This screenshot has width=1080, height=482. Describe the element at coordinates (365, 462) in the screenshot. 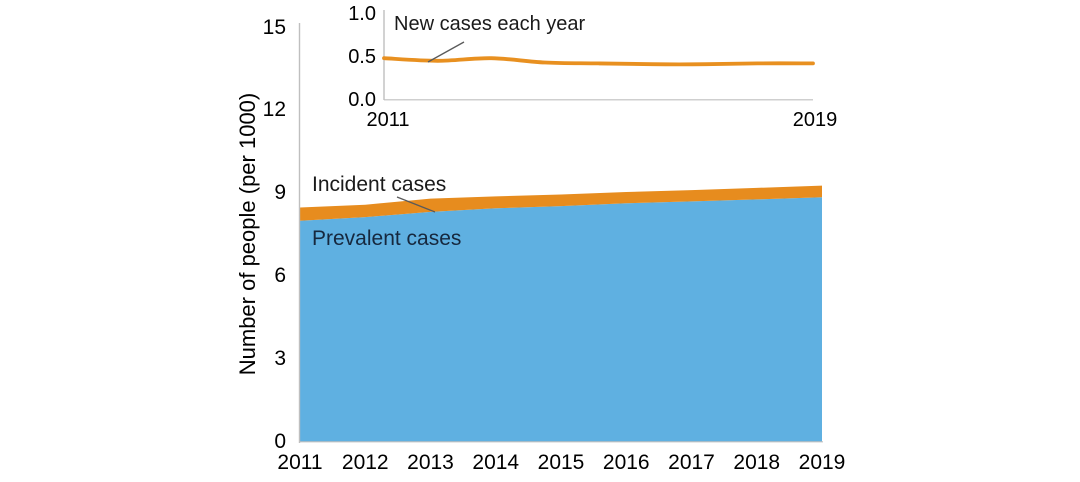

I see `main-x-tick-label: 2012` at that location.